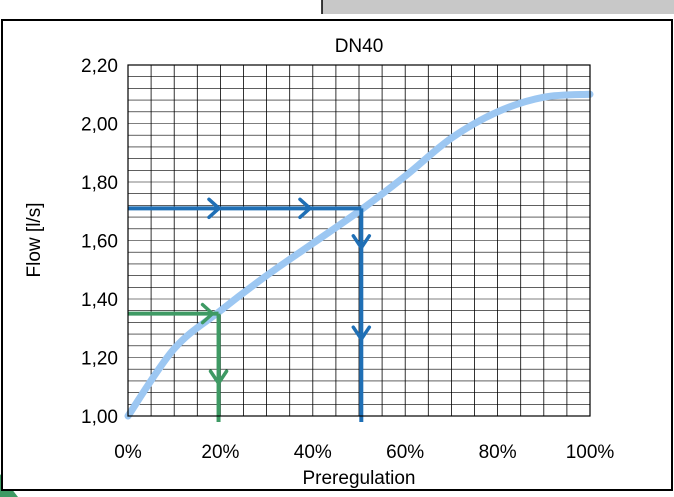 This screenshot has height=497, width=674. Describe the element at coordinates (99, 359) in the screenshot. I see `y-tick-label: 1,20` at that location.